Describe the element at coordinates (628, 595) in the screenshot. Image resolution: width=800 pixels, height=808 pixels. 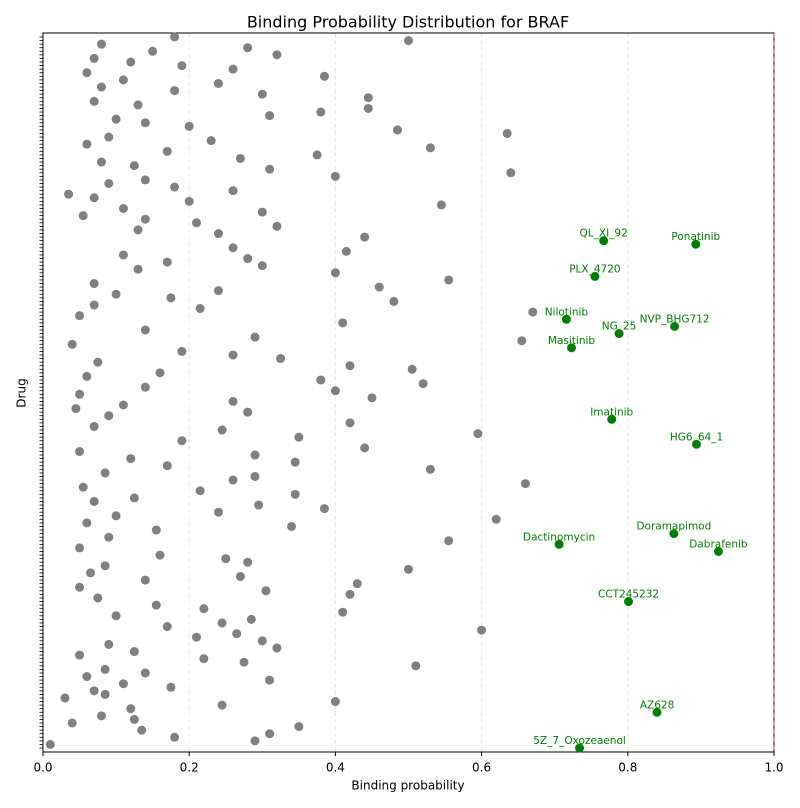
I see `point-label: CCT245232` at that location.